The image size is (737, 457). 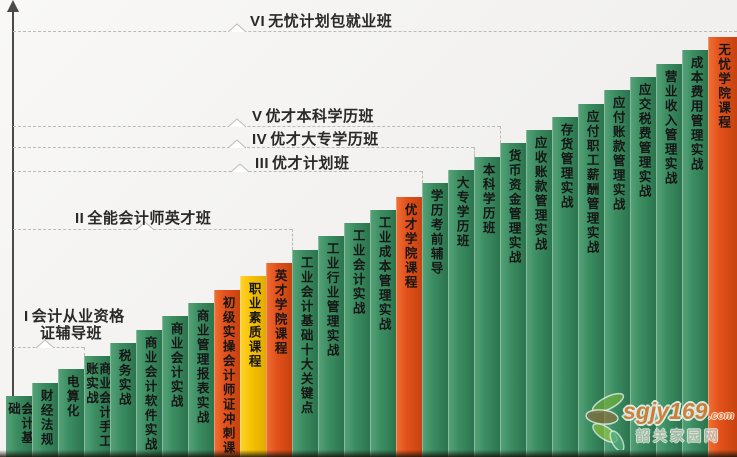 What do you see at coordinates (256, 126) in the screenshot?
I see `tier-V-dashed-line` at bounding box center [256, 126].